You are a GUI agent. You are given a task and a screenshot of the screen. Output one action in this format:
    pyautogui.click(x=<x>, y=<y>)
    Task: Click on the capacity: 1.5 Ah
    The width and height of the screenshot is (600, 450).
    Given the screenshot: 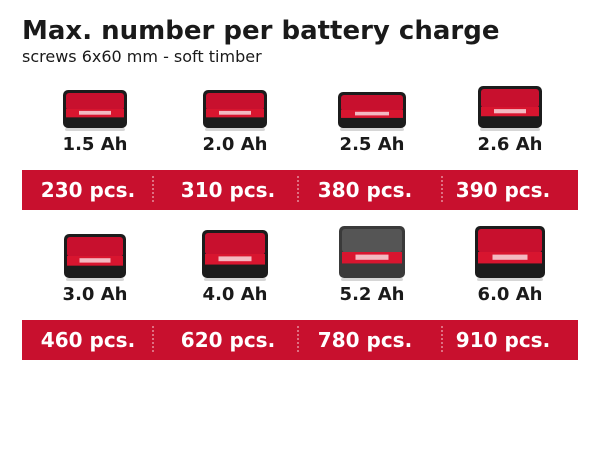 What is the action you would take?
    pyautogui.click(x=95, y=144)
    